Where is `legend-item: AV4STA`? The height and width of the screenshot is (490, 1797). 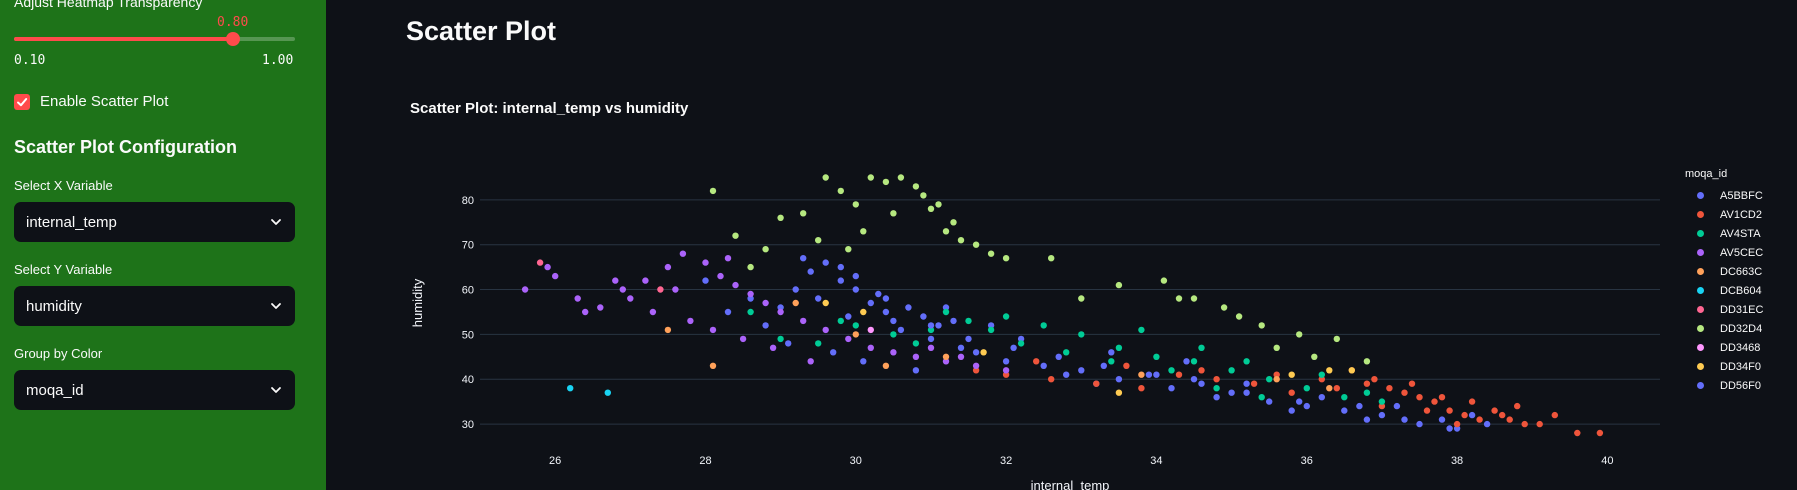 legend-item: AV4STA is located at coordinates (1740, 233).